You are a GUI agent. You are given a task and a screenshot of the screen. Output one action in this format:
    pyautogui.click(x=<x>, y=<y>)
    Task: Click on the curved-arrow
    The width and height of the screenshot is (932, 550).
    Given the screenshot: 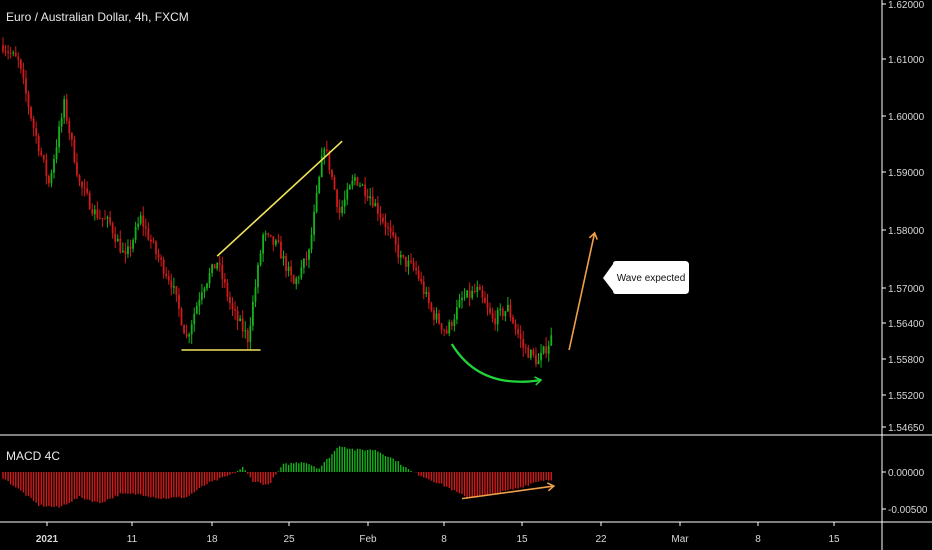 What is the action you would take?
    pyautogui.click(x=496, y=364)
    